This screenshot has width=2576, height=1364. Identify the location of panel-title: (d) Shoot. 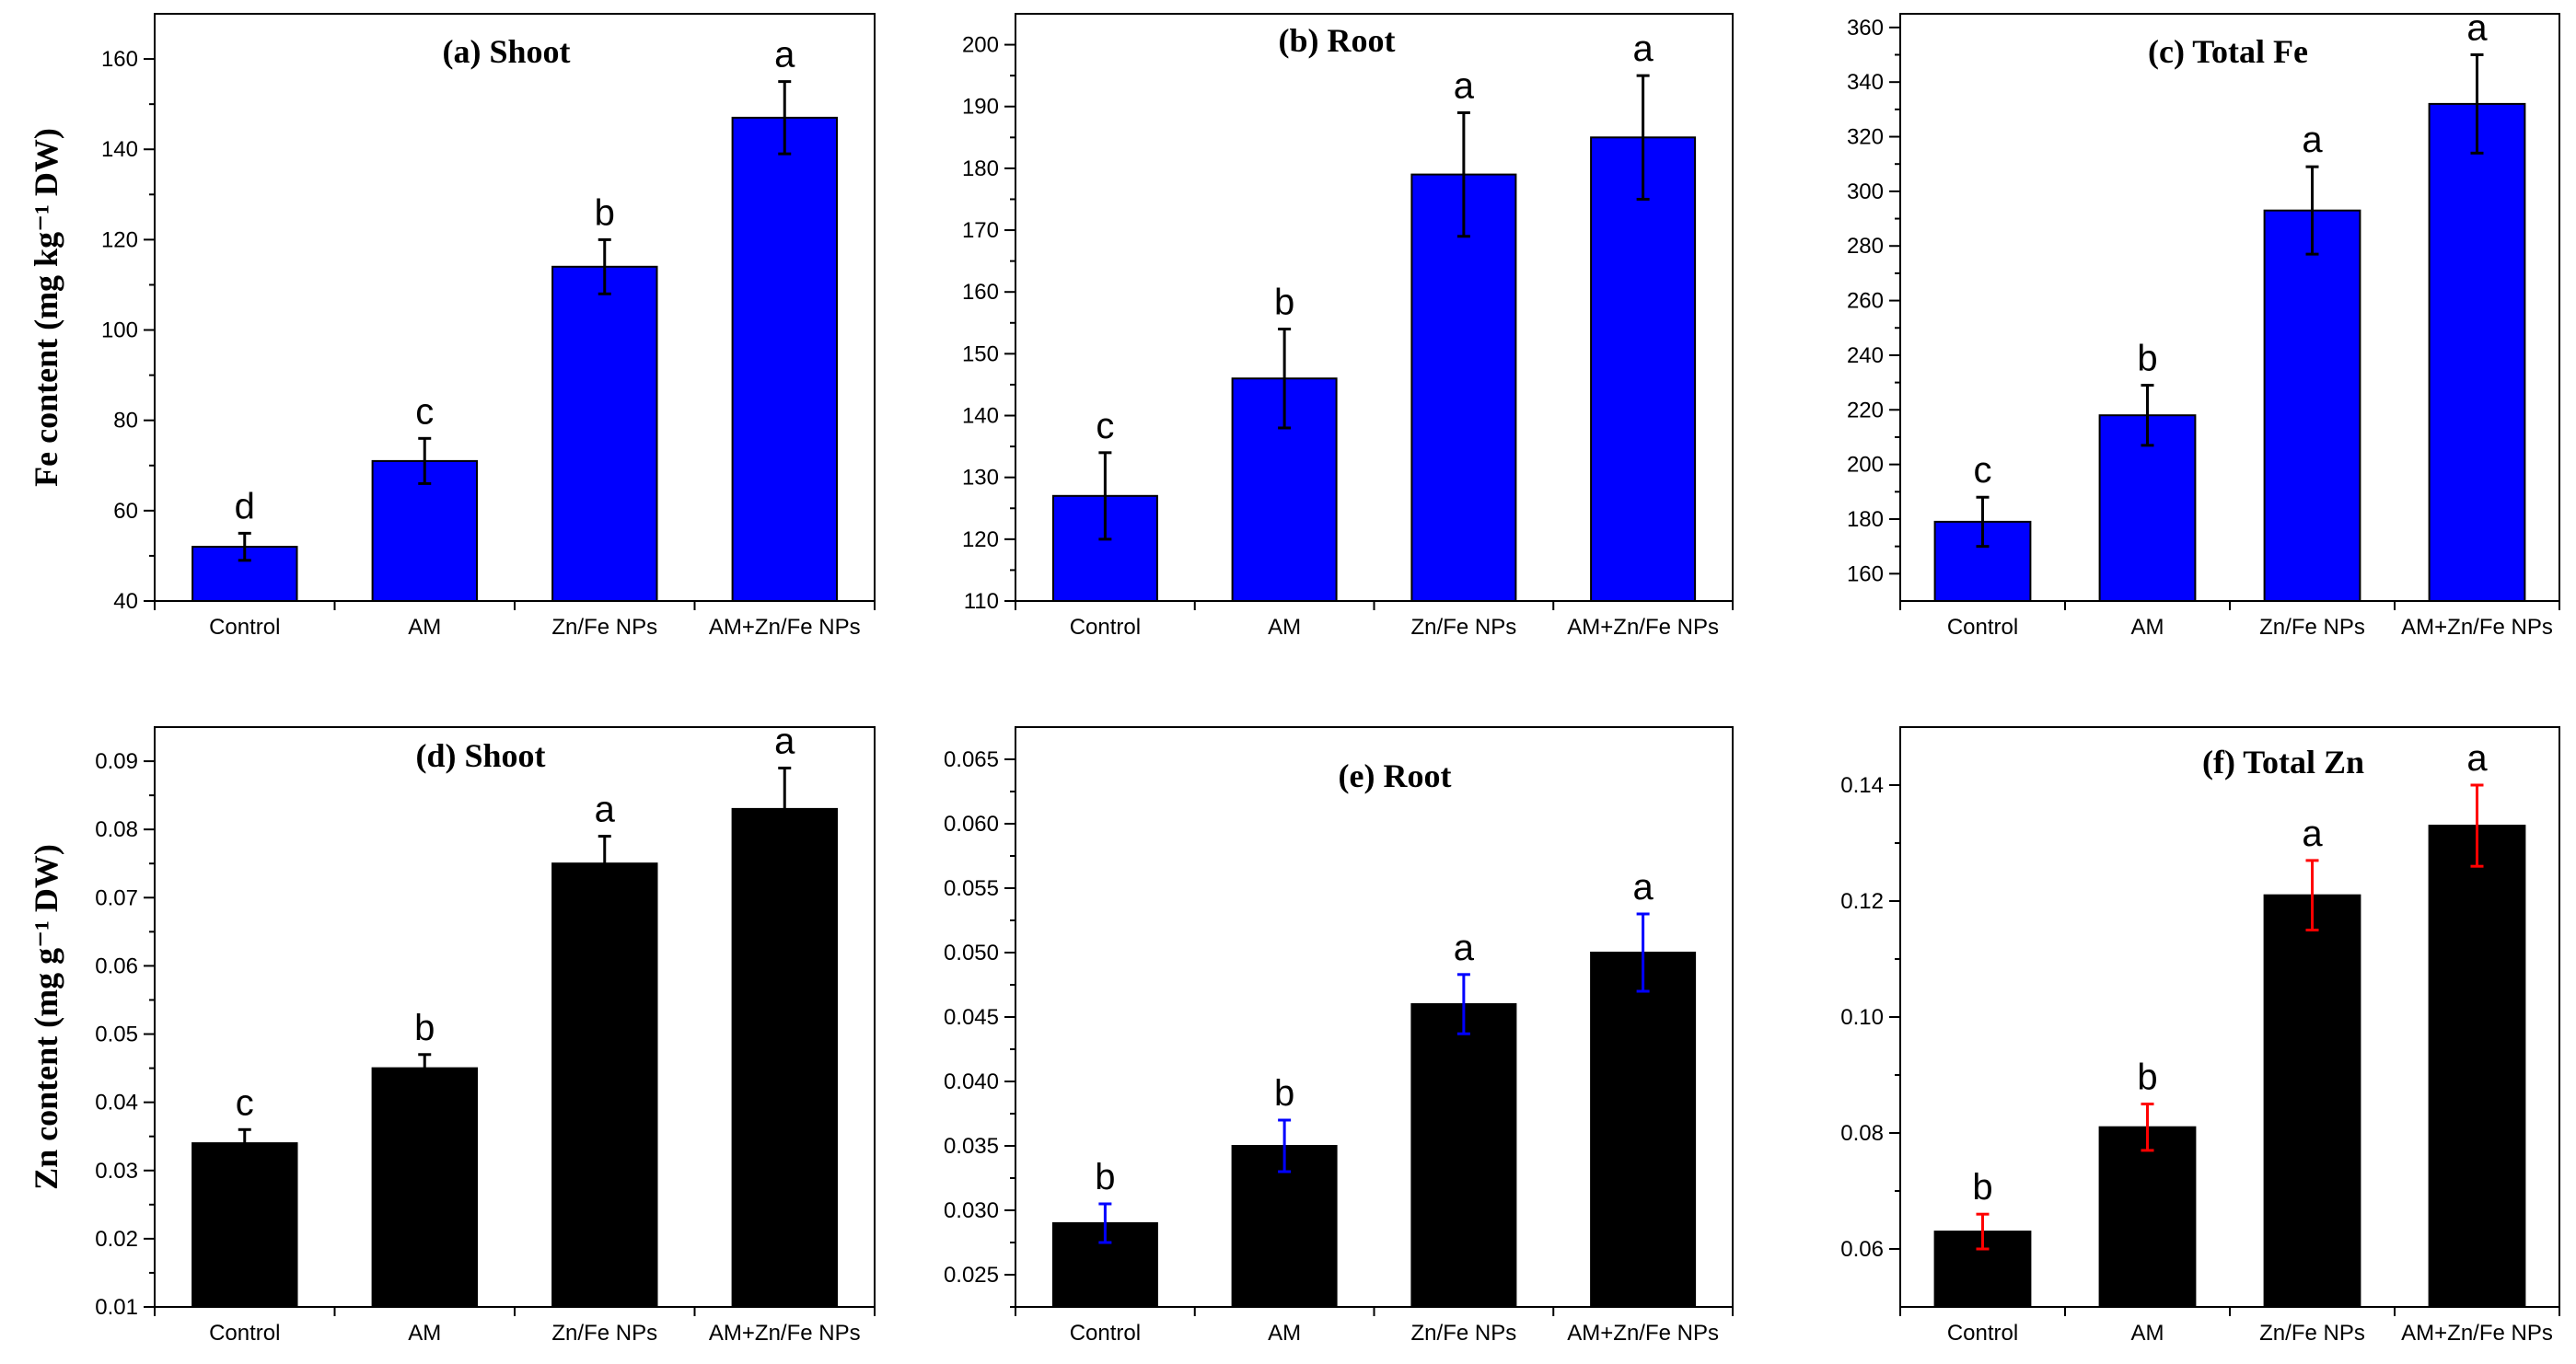
(480, 755).